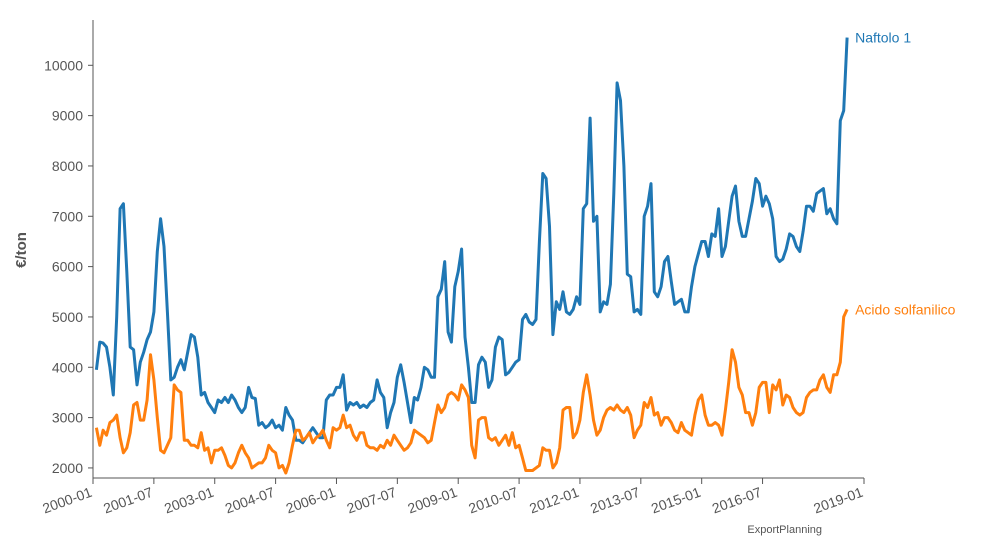 The width and height of the screenshot is (992, 551). I want to click on y-tick-label: 8000, so click(67, 166).